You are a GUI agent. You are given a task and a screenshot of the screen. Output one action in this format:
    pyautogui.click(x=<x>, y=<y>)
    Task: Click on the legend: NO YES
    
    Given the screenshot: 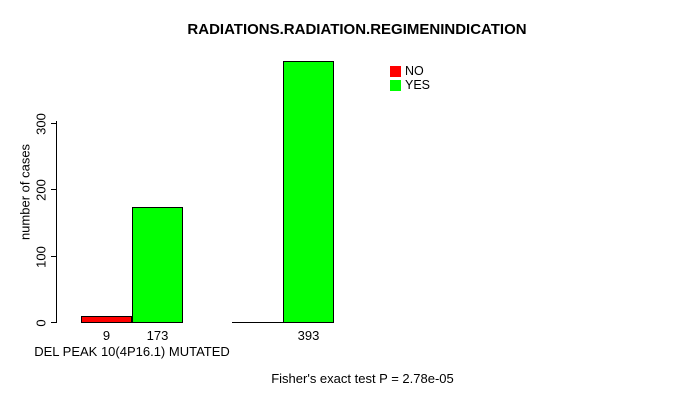 What is the action you would take?
    pyautogui.click(x=410, y=78)
    